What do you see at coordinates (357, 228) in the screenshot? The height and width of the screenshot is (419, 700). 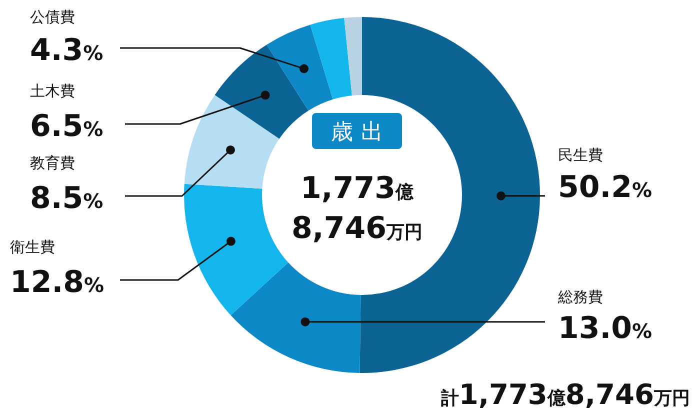 I see `text: 8,746万円` at bounding box center [357, 228].